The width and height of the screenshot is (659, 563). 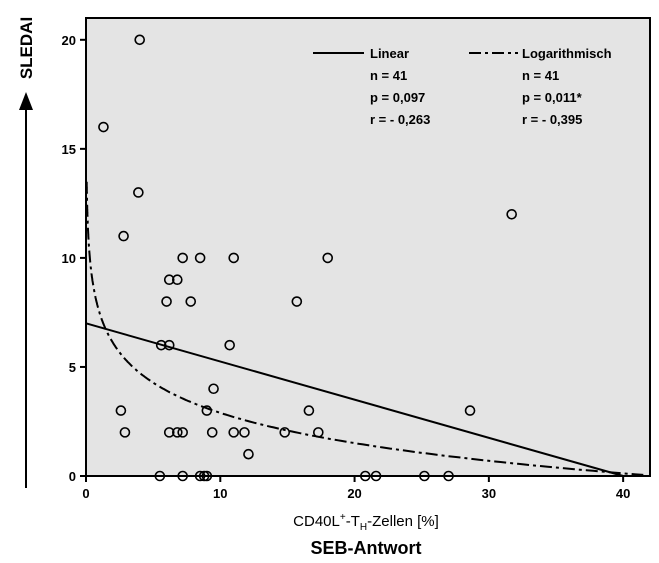 What do you see at coordinates (69, 149) in the screenshot?
I see `y-tick-label: 15` at bounding box center [69, 149].